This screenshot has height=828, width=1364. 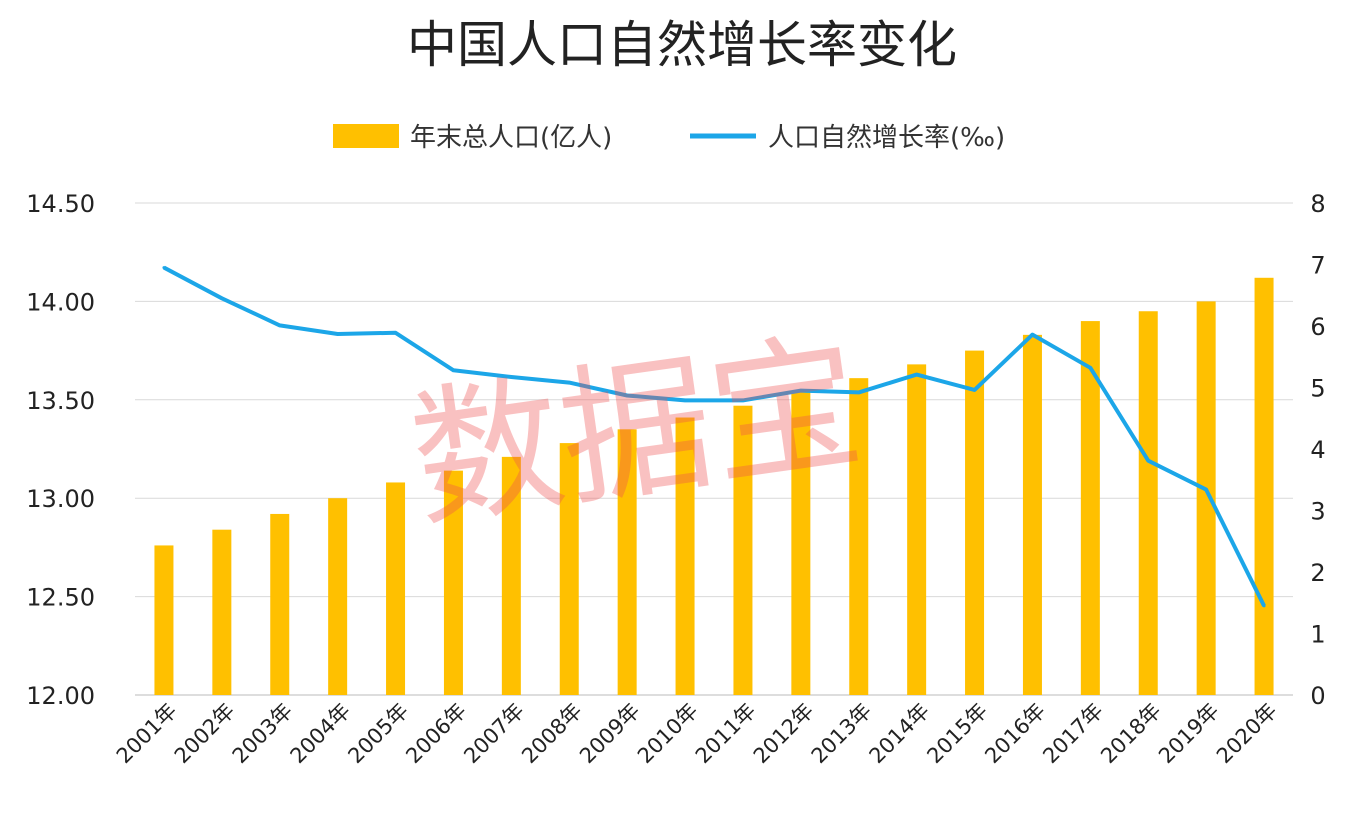 I want to click on y-right-tick: 3, so click(x=1317, y=512).